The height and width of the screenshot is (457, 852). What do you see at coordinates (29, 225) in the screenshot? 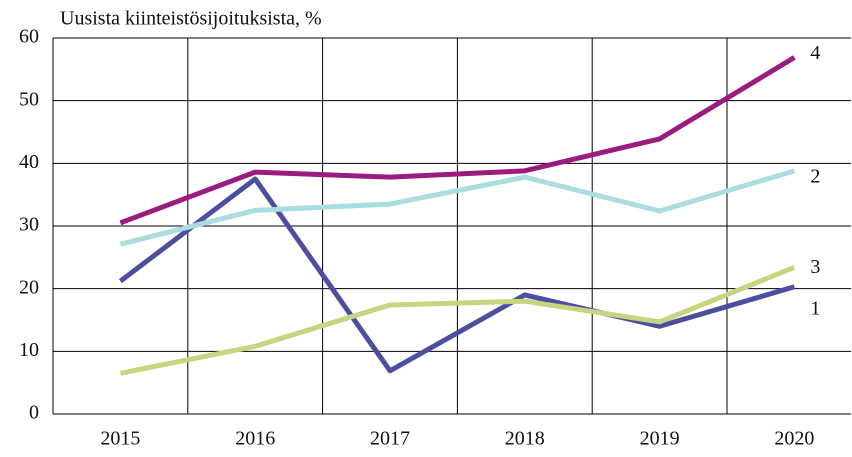
I see `y-tick-label: 30` at bounding box center [29, 225].